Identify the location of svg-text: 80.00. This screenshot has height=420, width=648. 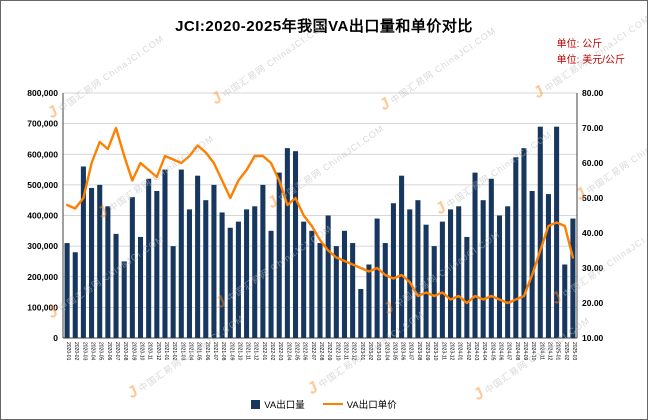
(593, 93).